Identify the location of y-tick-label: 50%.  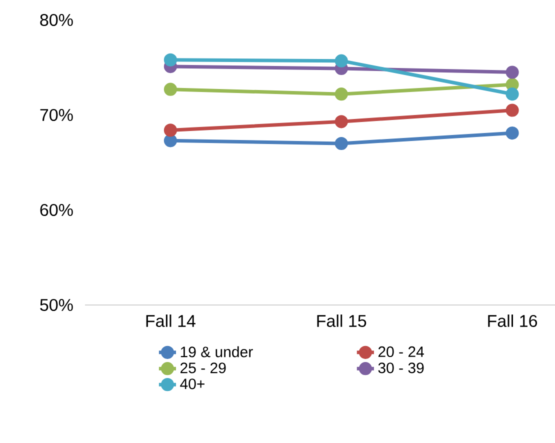
(56, 305).